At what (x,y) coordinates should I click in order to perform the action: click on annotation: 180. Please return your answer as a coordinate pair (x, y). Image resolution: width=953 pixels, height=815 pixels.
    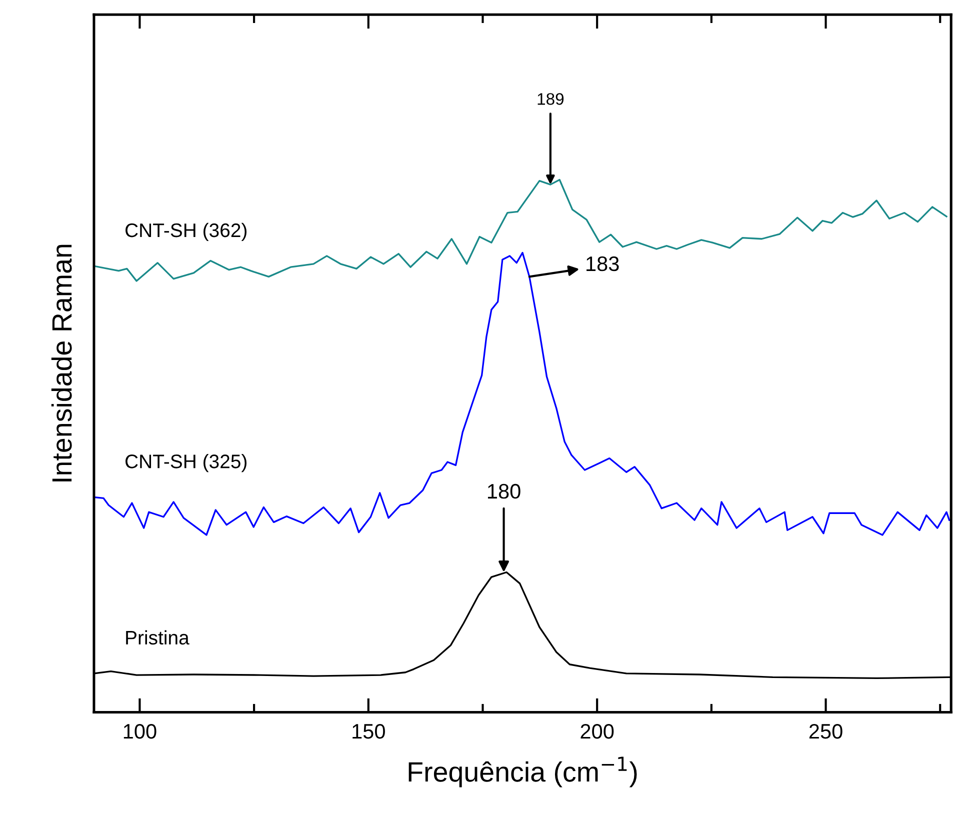
    Looking at the image, I should click on (504, 491).